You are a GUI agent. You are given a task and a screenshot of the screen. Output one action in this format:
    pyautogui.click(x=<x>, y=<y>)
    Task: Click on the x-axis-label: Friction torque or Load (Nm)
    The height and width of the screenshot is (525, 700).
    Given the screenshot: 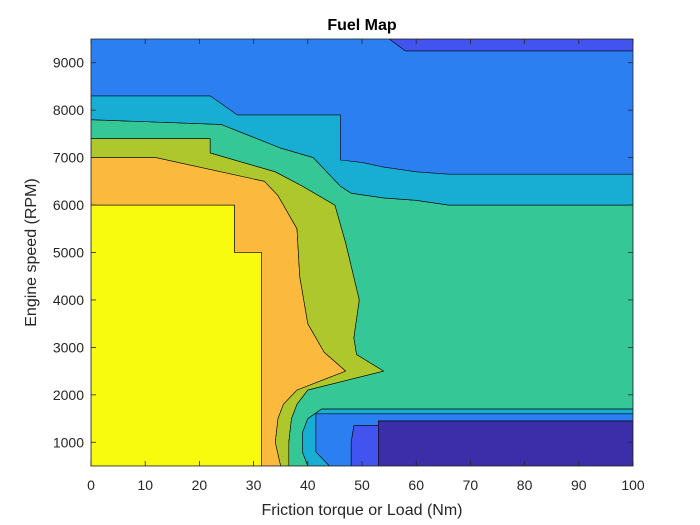 What is the action you would take?
    pyautogui.click(x=362, y=510)
    